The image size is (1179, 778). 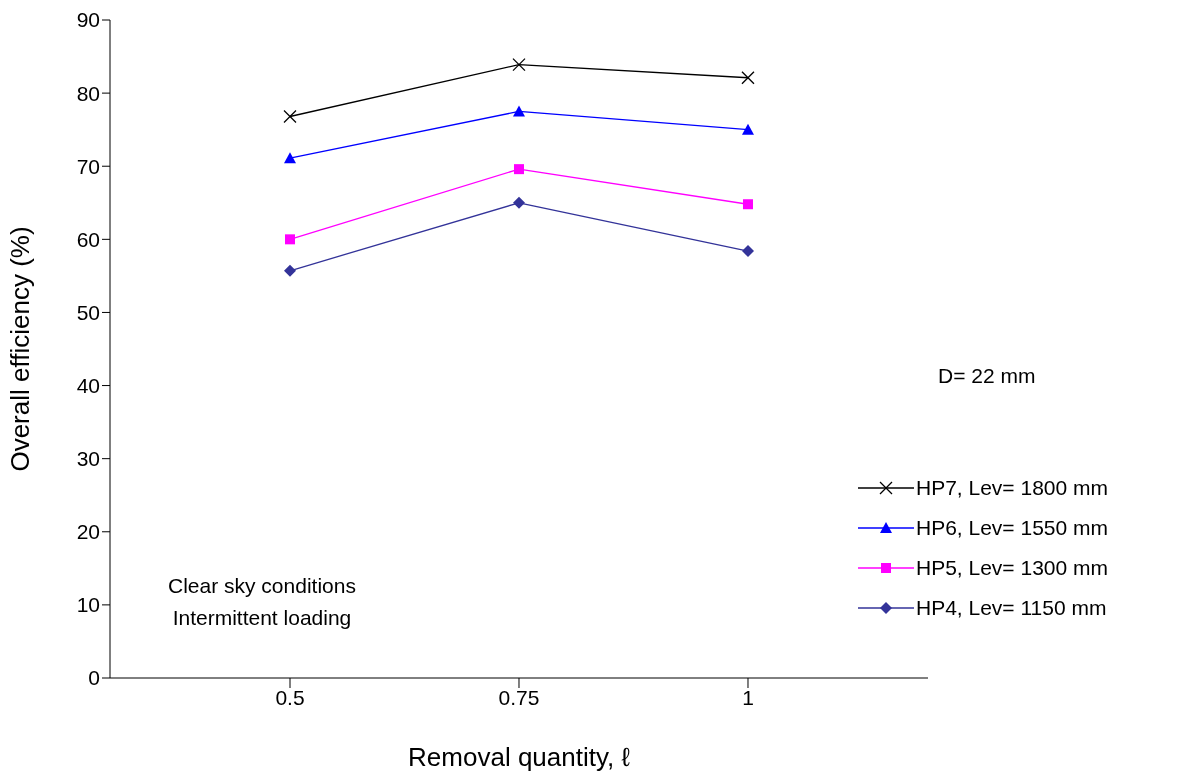 I want to click on x-tick-label: 0.5, so click(x=290, y=697).